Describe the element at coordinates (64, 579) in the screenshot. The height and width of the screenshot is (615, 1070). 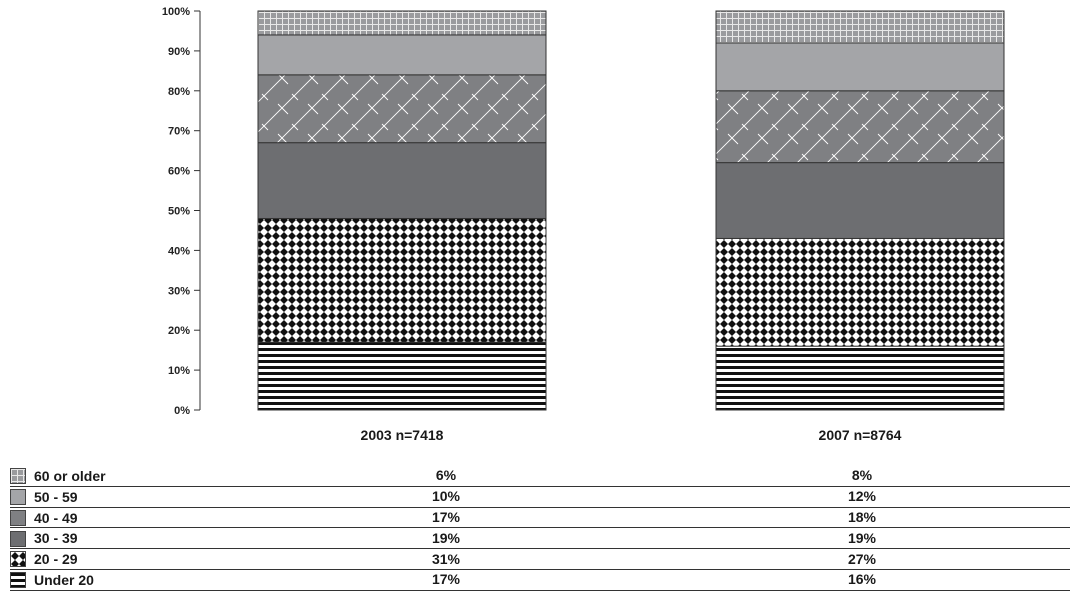
I see `legend-label: Under 20` at that location.